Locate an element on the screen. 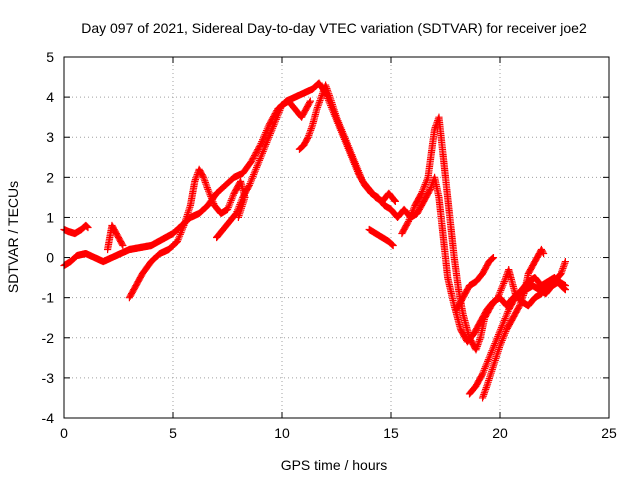 Image resolution: width=640 pixels, height=485 pixels. y-tick-label: 3 is located at coordinates (50, 137).